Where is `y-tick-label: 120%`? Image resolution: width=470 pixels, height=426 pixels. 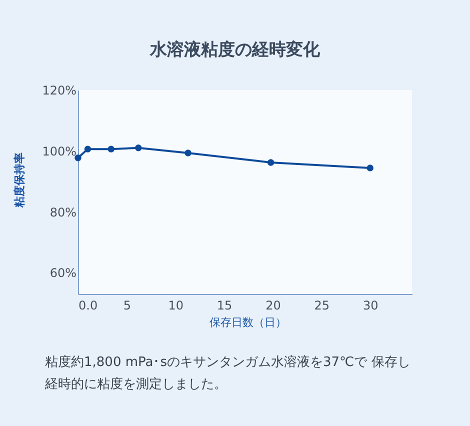 y-tick-label: 120% is located at coordinates (59, 91).